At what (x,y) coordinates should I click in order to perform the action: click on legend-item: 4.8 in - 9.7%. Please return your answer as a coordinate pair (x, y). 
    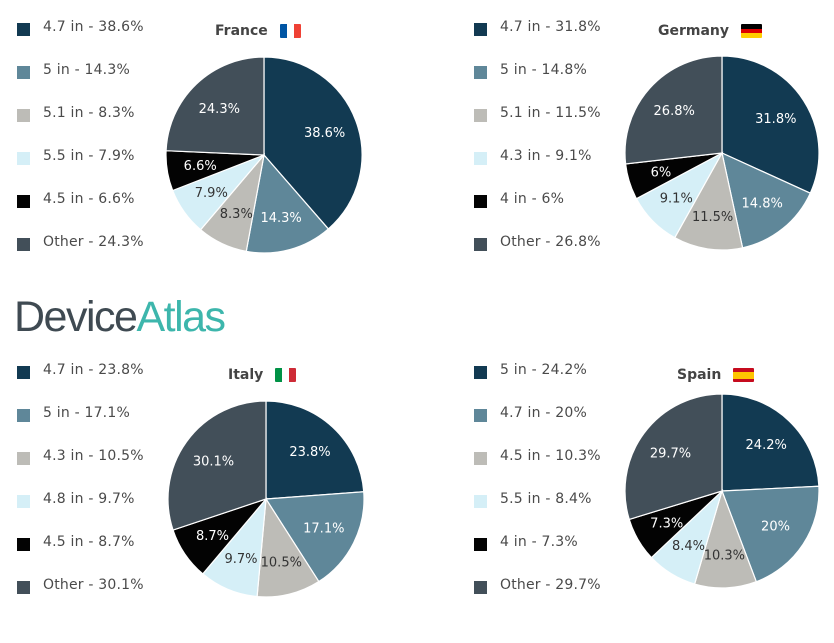
    Looking at the image, I should click on (80, 512).